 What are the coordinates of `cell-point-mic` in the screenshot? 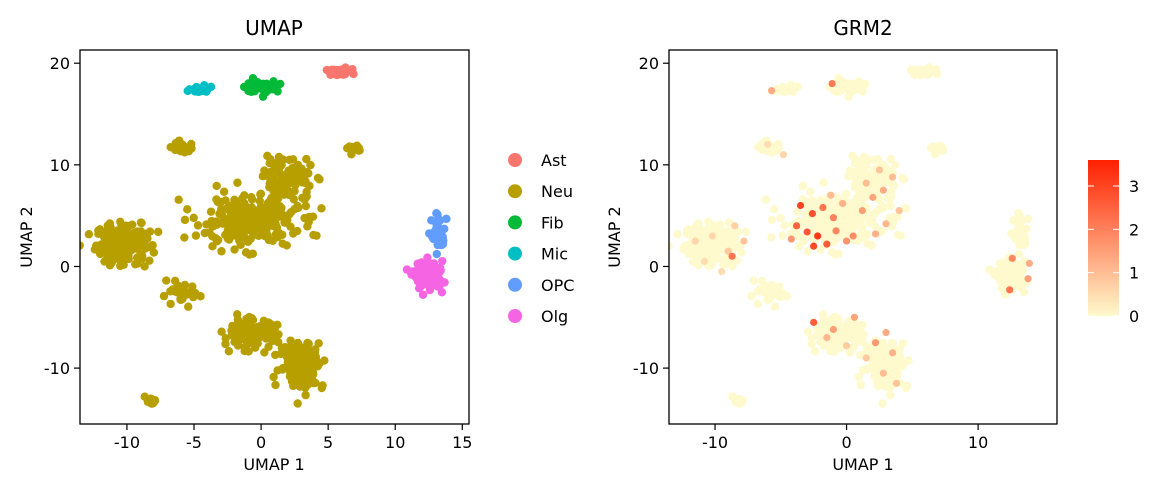 It's located at (204, 85).